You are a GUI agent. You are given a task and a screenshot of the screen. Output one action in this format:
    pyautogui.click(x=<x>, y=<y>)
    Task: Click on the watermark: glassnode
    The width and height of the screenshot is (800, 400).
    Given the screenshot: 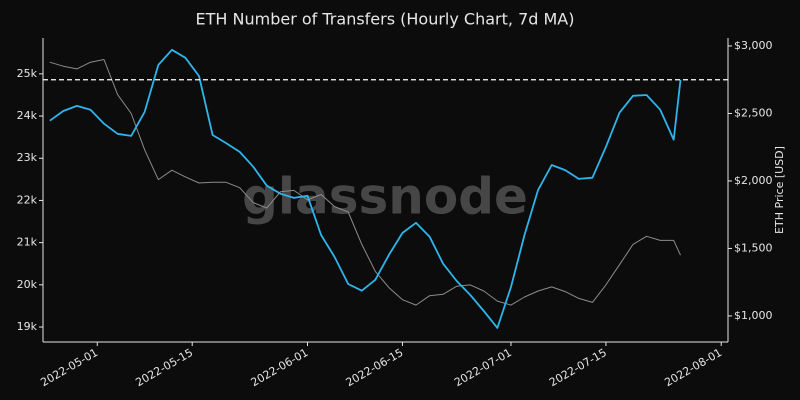 What is the action you would take?
    pyautogui.click(x=385, y=197)
    